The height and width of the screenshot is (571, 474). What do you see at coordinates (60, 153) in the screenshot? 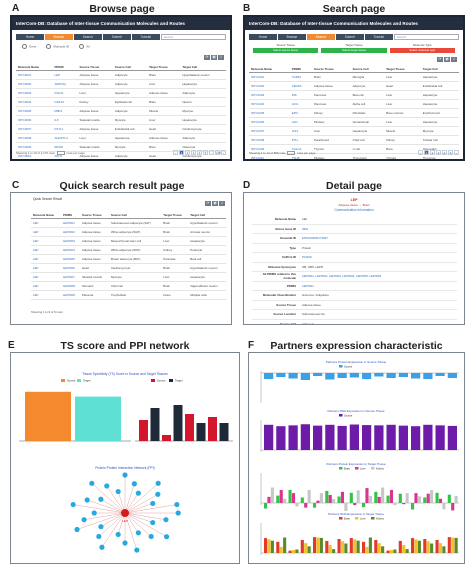
I see `page-size-select` at bounding box center [60, 153].